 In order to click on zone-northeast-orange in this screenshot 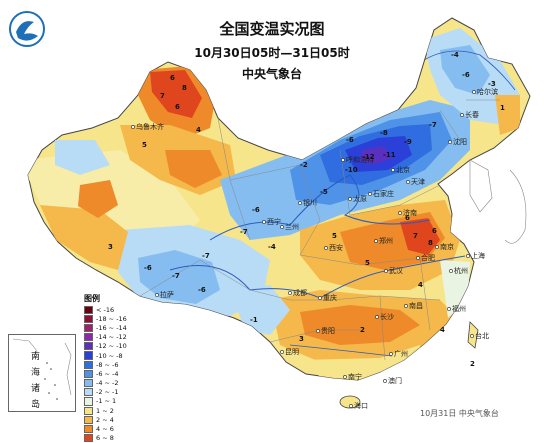, I will do `click(507, 115)`.